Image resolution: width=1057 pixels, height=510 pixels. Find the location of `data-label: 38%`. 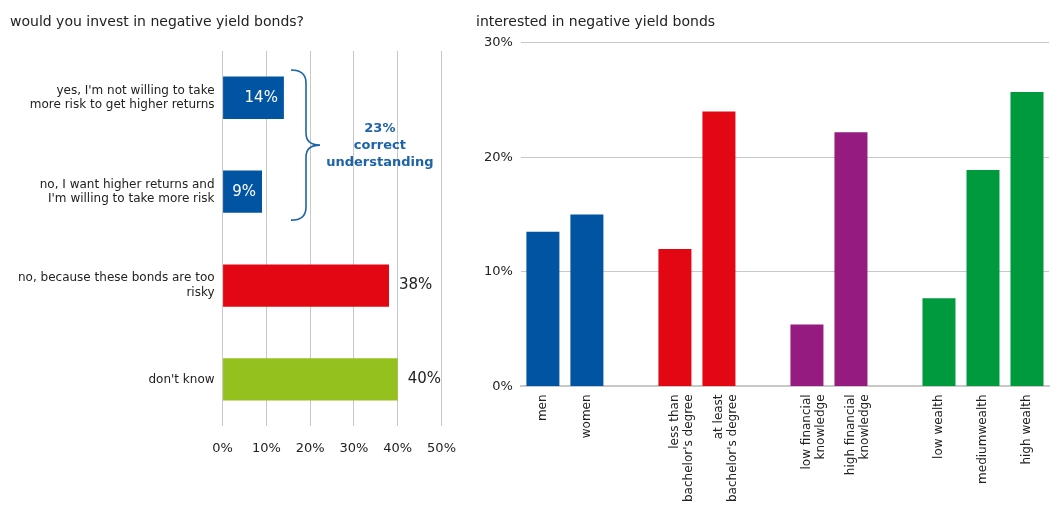

data-label: 38% is located at coordinates (416, 284).